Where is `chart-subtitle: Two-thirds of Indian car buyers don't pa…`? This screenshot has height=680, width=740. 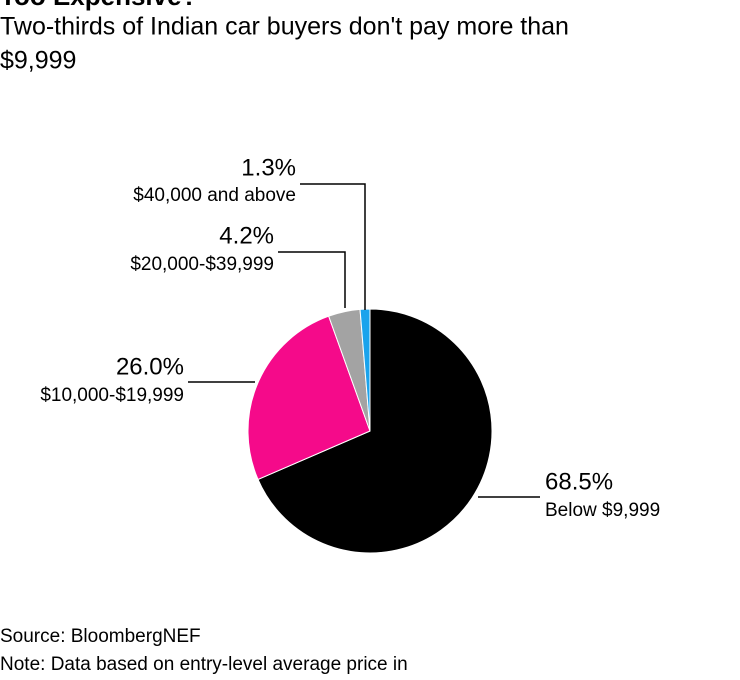
chart-subtitle: Two-thirds of Indian car buyers don't pa… is located at coordinates (284, 27).